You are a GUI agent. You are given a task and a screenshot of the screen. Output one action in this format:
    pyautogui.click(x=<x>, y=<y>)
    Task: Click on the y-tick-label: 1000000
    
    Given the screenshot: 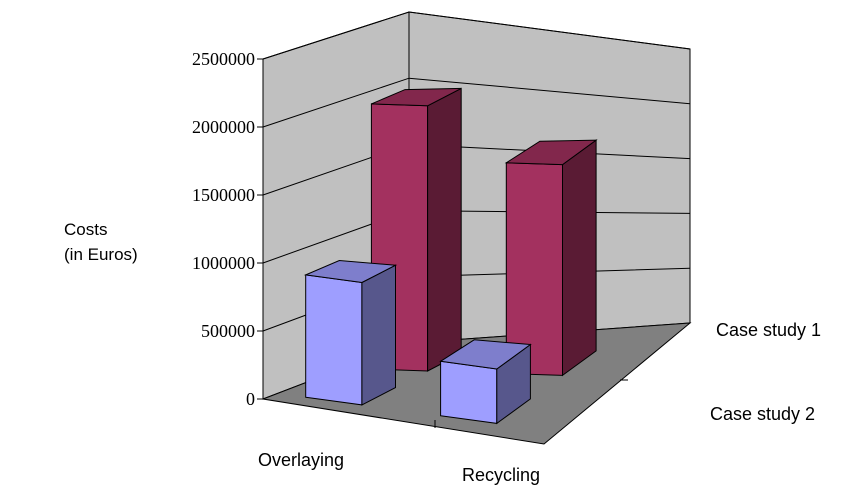 What is the action you would take?
    pyautogui.click(x=223, y=263)
    